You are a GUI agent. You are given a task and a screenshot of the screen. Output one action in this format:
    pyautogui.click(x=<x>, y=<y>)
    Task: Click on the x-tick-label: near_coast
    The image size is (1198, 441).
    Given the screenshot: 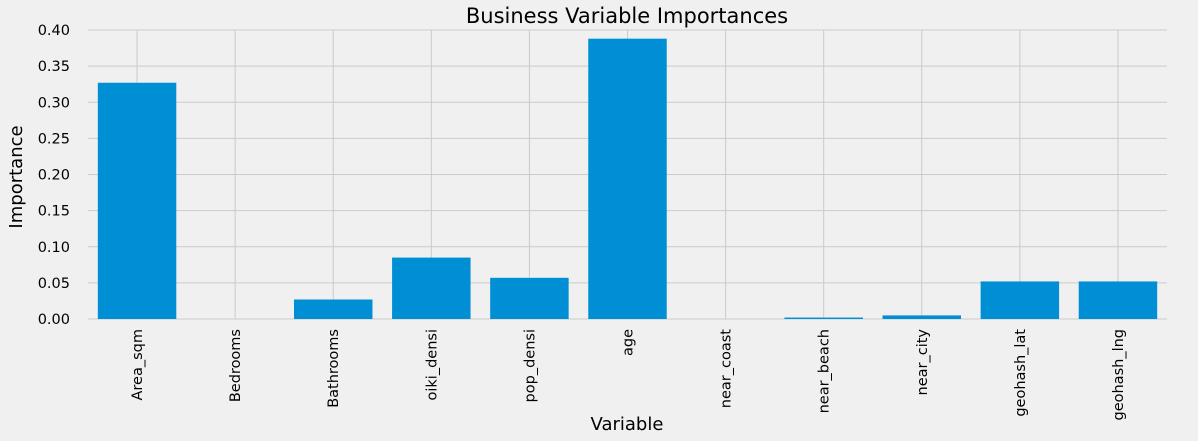 What is the action you would take?
    pyautogui.click(x=727, y=368)
    